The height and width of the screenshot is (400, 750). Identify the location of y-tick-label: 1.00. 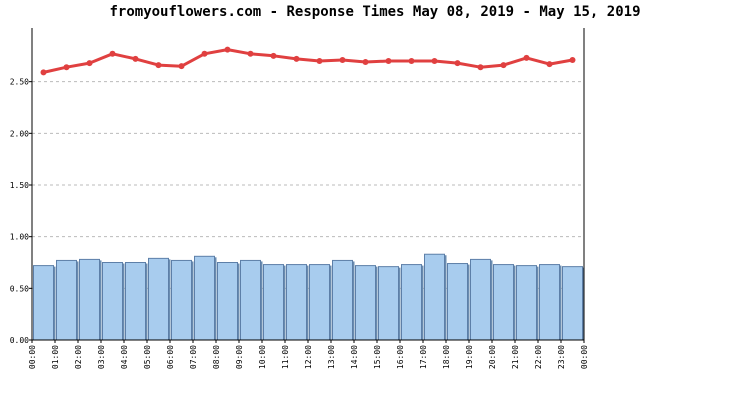
(19, 237).